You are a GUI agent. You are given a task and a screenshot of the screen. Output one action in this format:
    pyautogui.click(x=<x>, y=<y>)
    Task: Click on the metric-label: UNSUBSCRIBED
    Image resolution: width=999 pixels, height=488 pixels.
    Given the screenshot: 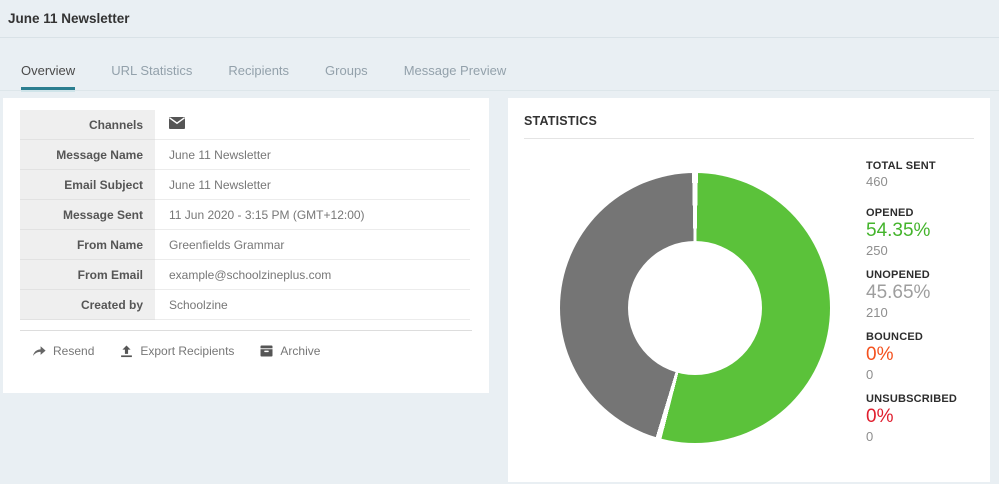 What is the action you would take?
    pyautogui.click(x=912, y=399)
    